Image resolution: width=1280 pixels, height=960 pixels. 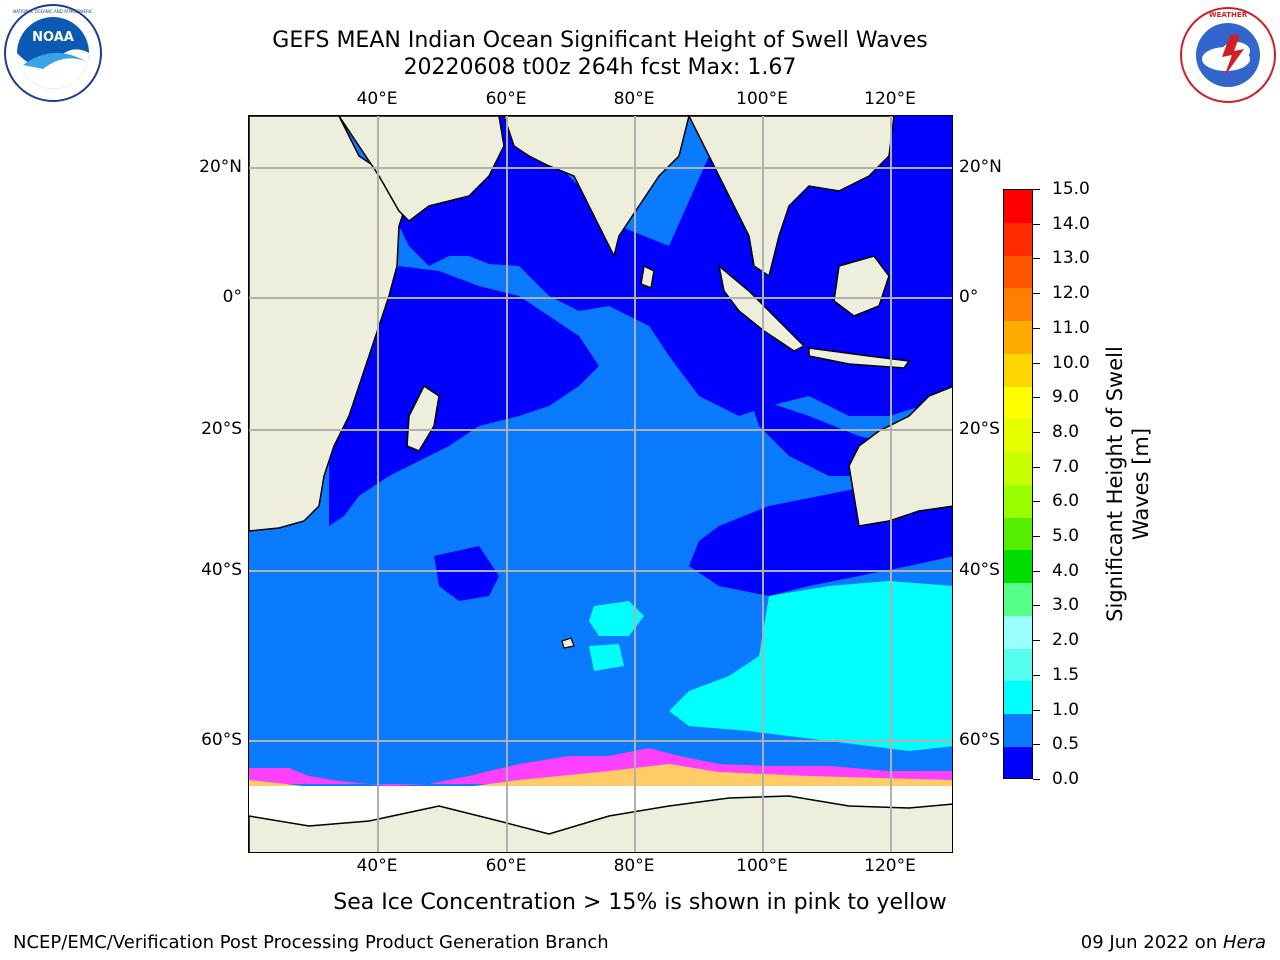 I want to click on colorbar-label: 1.5, so click(x=1066, y=674).